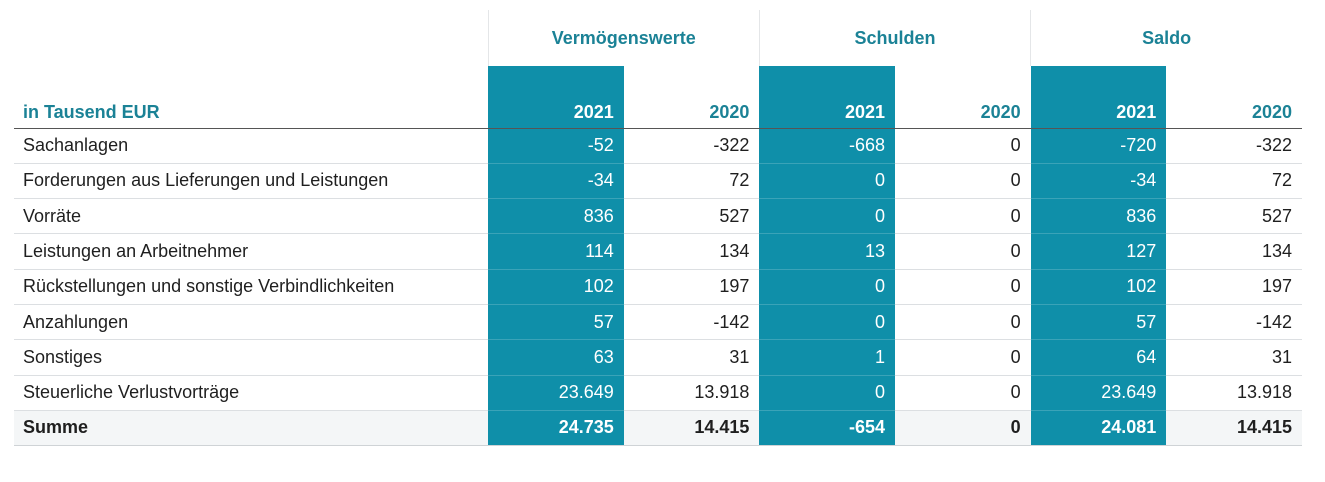 This screenshot has width=1325, height=482. Describe the element at coordinates (827, 251) in the screenshot. I see `cell-liabilities-2021: 13` at that location.